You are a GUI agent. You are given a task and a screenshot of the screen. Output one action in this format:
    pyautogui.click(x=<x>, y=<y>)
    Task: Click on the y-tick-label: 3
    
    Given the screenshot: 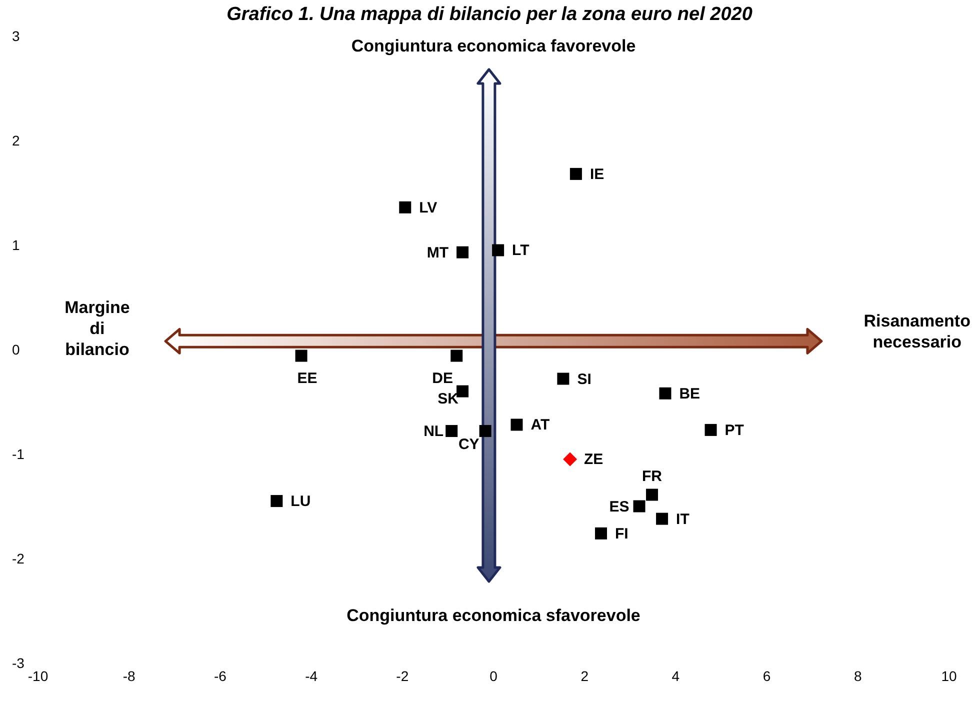 What is the action you would take?
    pyautogui.click(x=16, y=36)
    